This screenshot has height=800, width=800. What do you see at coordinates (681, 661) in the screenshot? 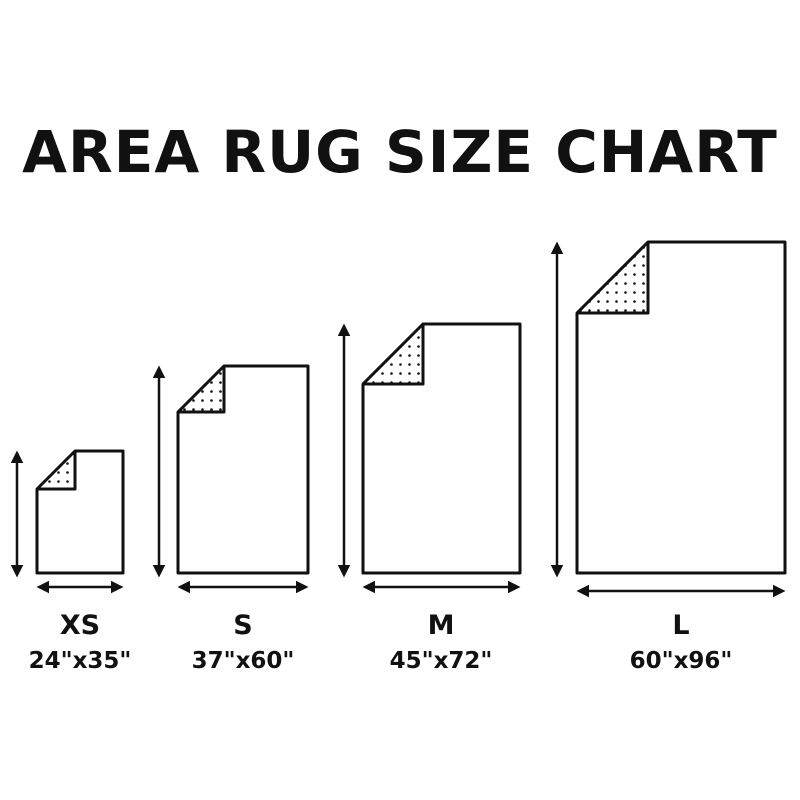
I see `rug-dimensions-l: 60"x96"` at bounding box center [681, 661].